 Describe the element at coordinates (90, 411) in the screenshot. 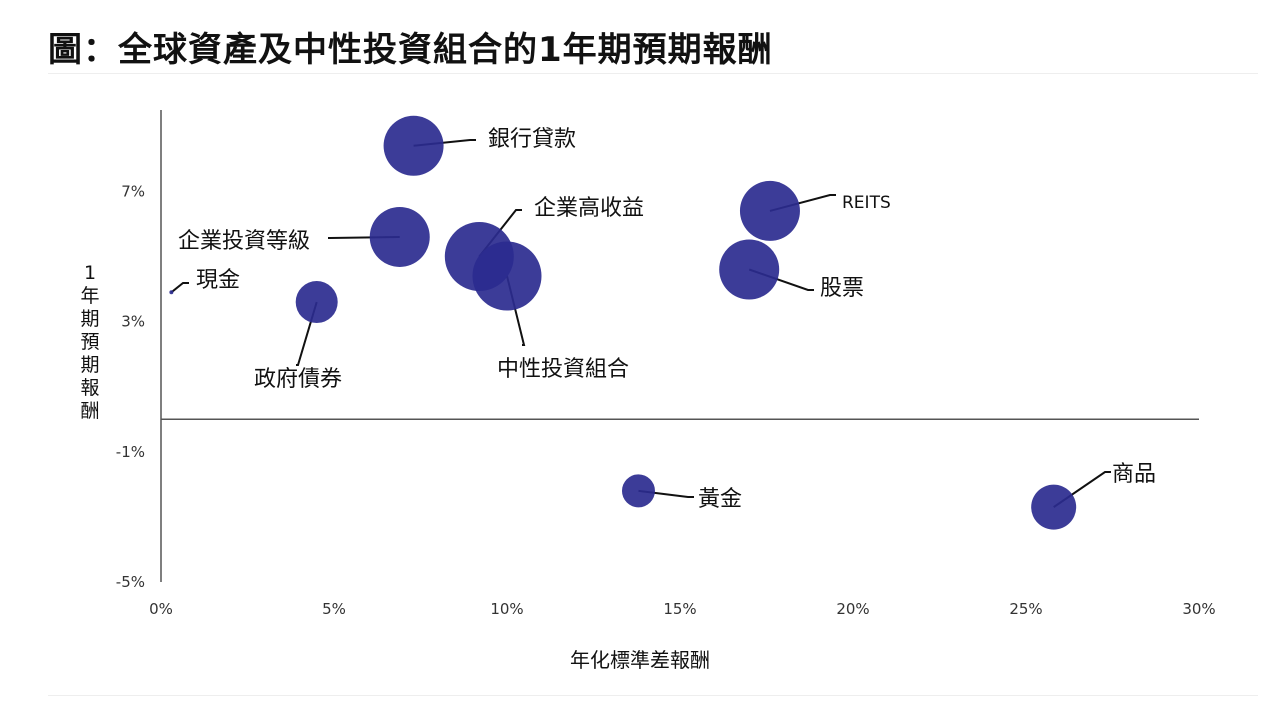

I see `y-axis-title-char: 酬` at that location.